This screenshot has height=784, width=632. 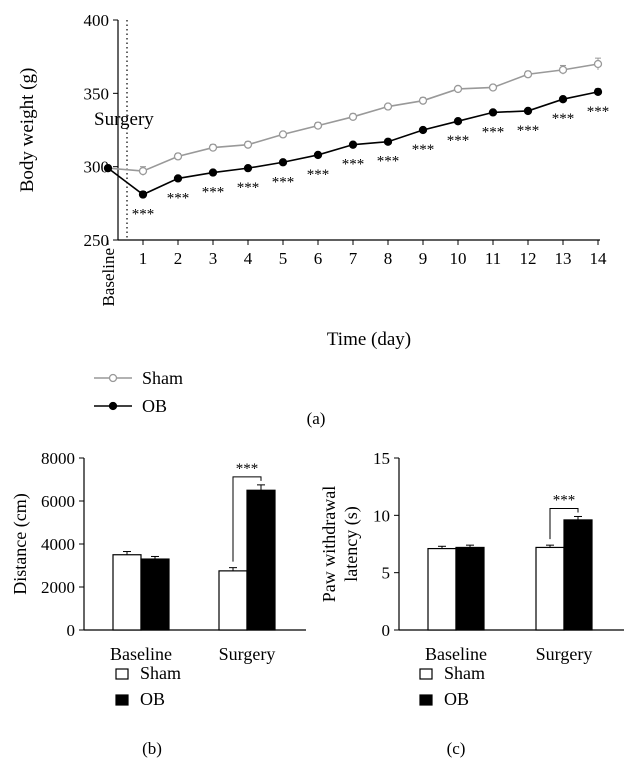 I want to click on x-tick-label: 6, so click(x=318, y=258).